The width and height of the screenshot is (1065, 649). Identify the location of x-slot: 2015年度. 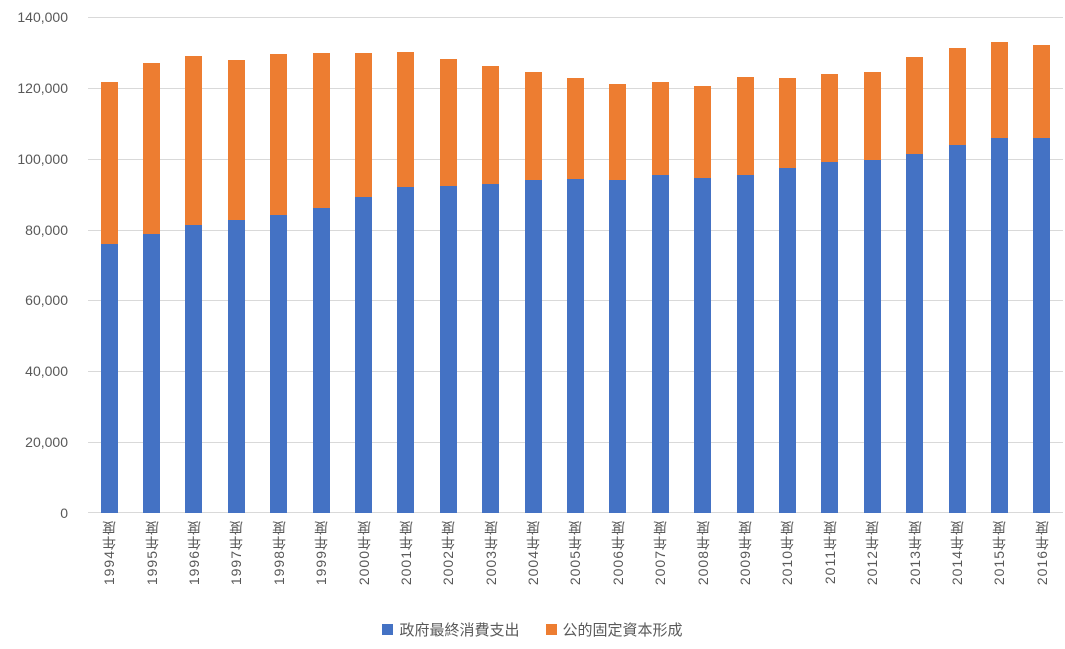
(999, 566).